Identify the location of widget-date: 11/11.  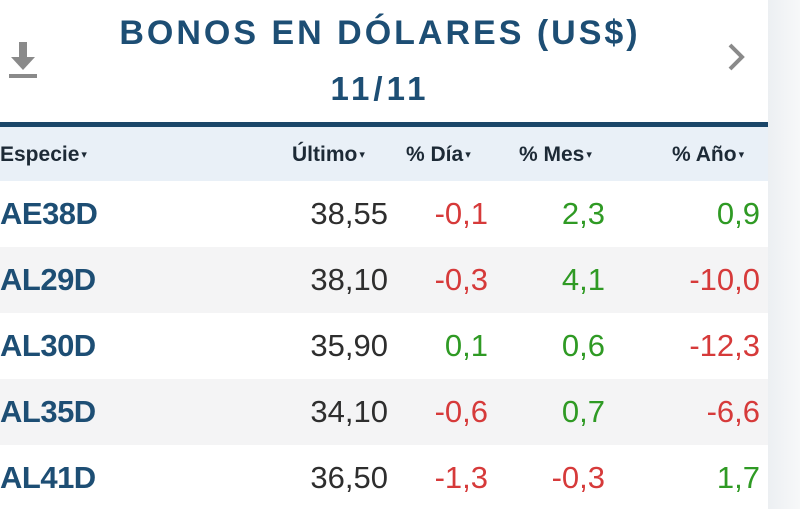
(380, 88).